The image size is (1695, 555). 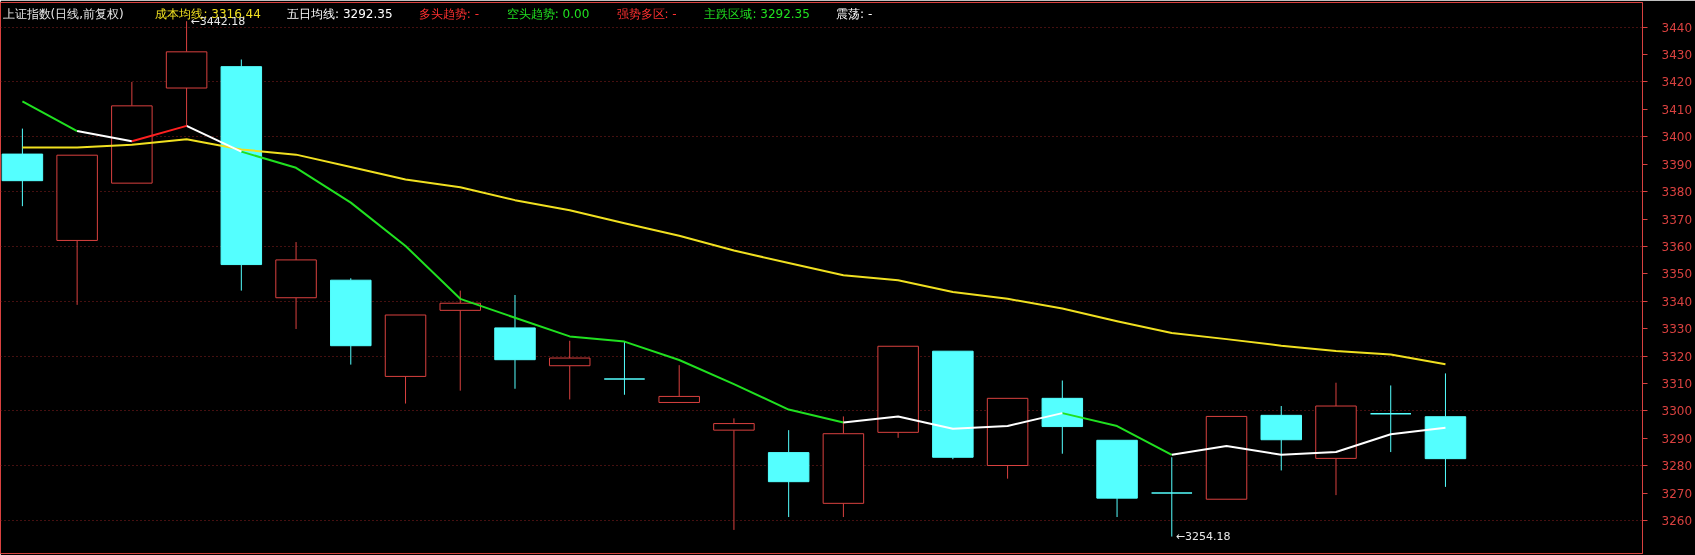 I want to click on annotation: 五日均线: 3292.35, so click(x=340, y=13).